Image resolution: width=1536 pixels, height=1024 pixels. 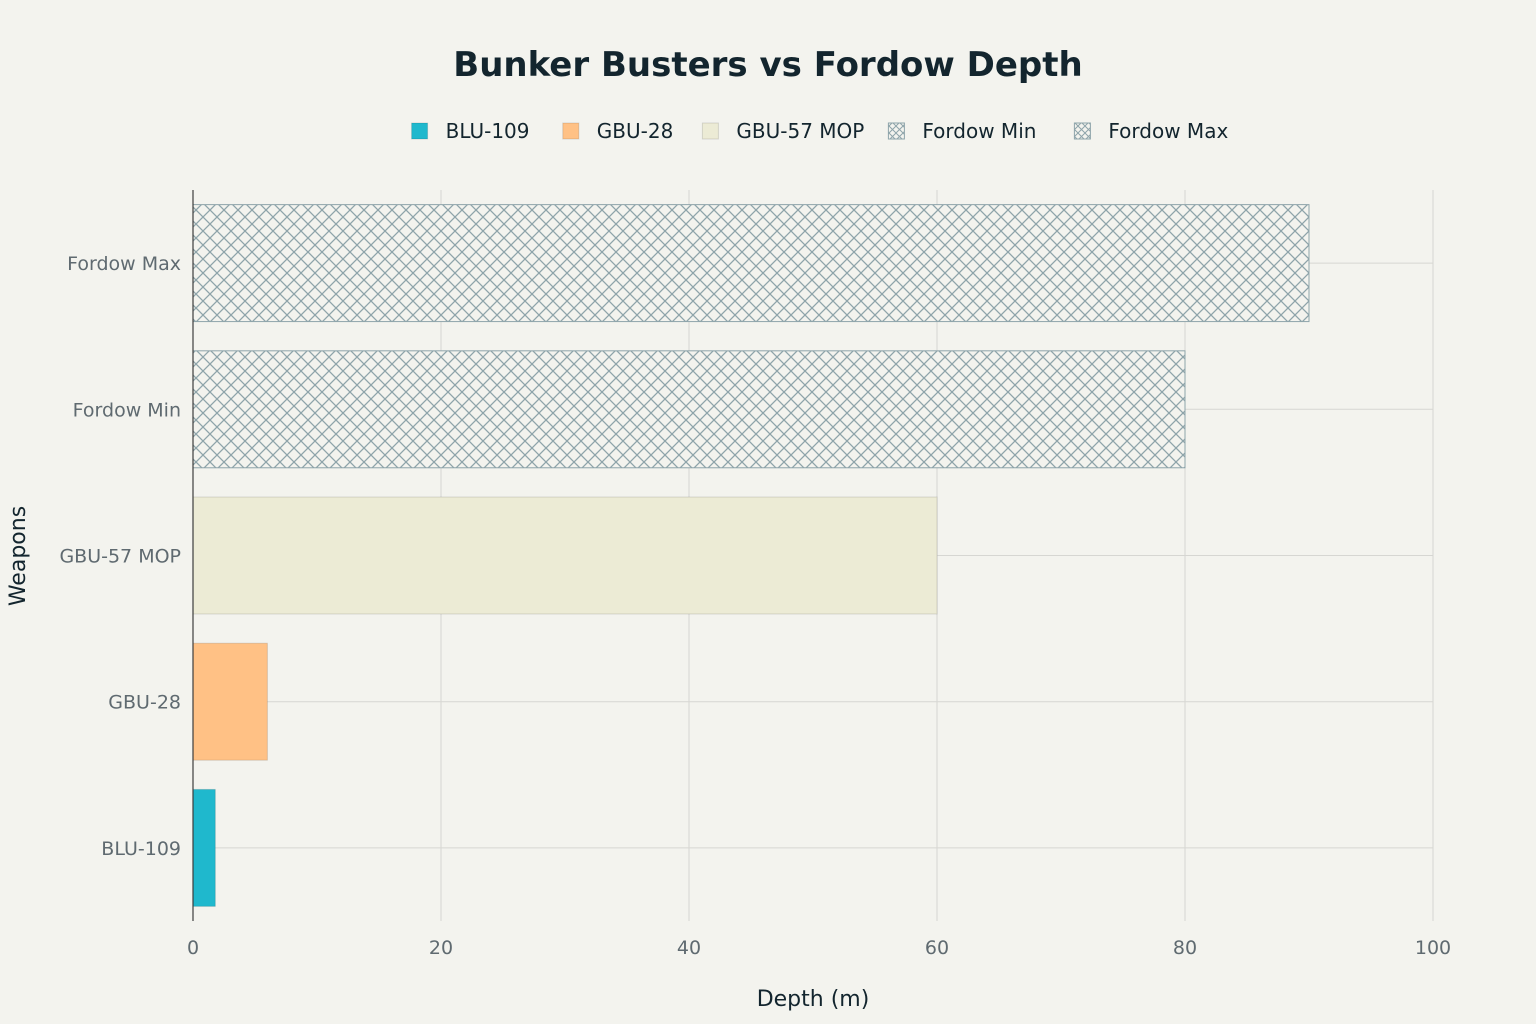 I want to click on y-tick-label: GBU-28, so click(x=144, y=703).